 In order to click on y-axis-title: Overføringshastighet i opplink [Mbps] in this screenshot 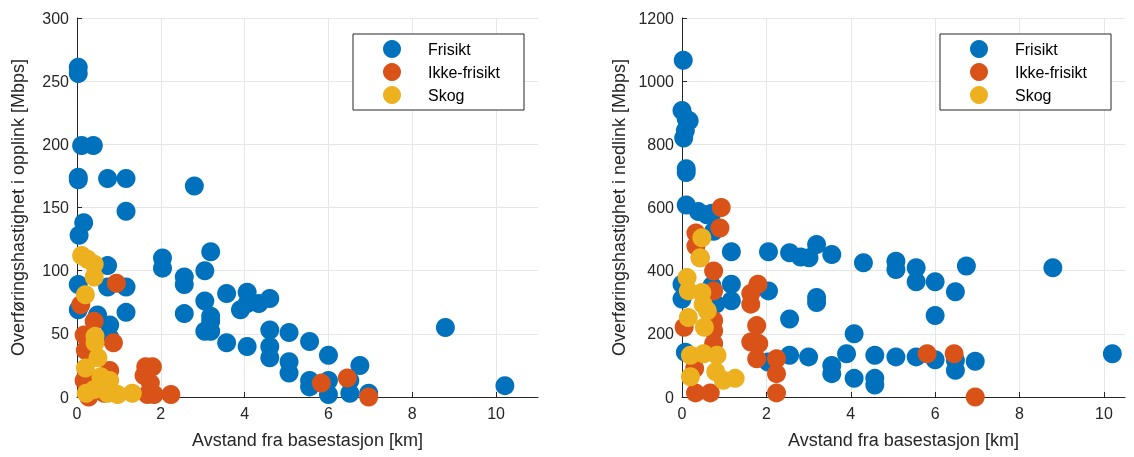, I will do `click(18, 207)`.